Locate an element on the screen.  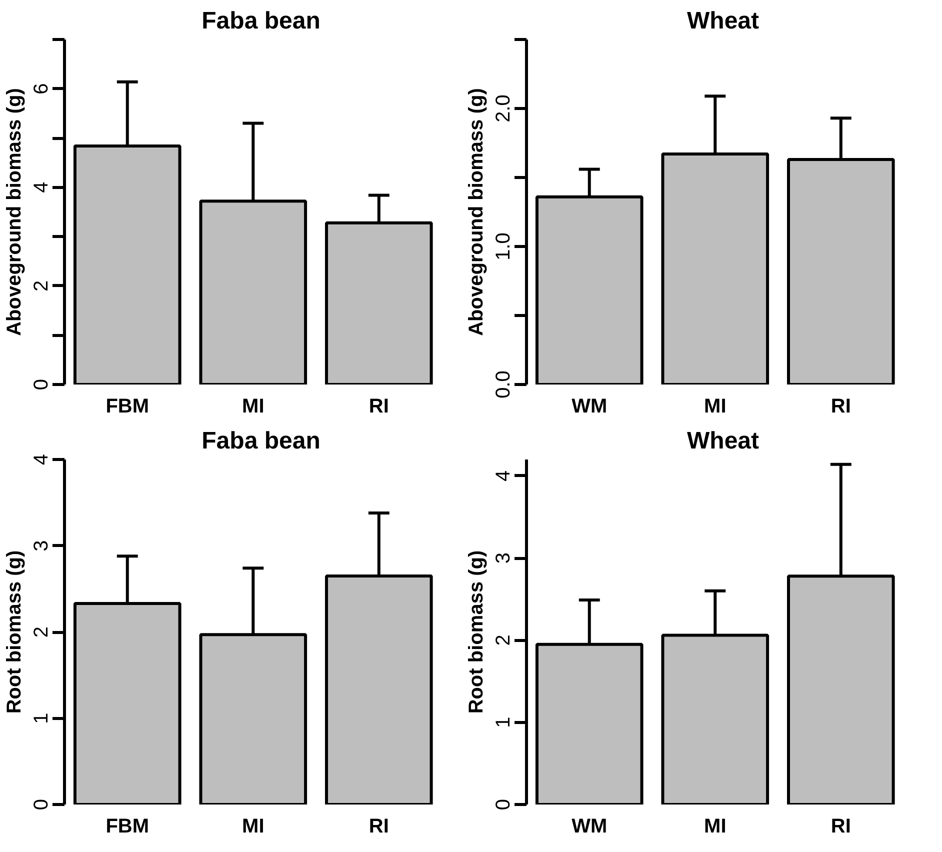
y-tick-label: 2.0 is located at coordinates (503, 108).